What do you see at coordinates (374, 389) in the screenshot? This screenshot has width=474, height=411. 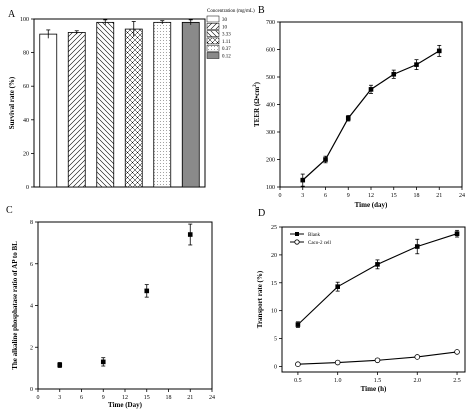 I see `panel-d-xlabel: Time (h)` at bounding box center [374, 389].